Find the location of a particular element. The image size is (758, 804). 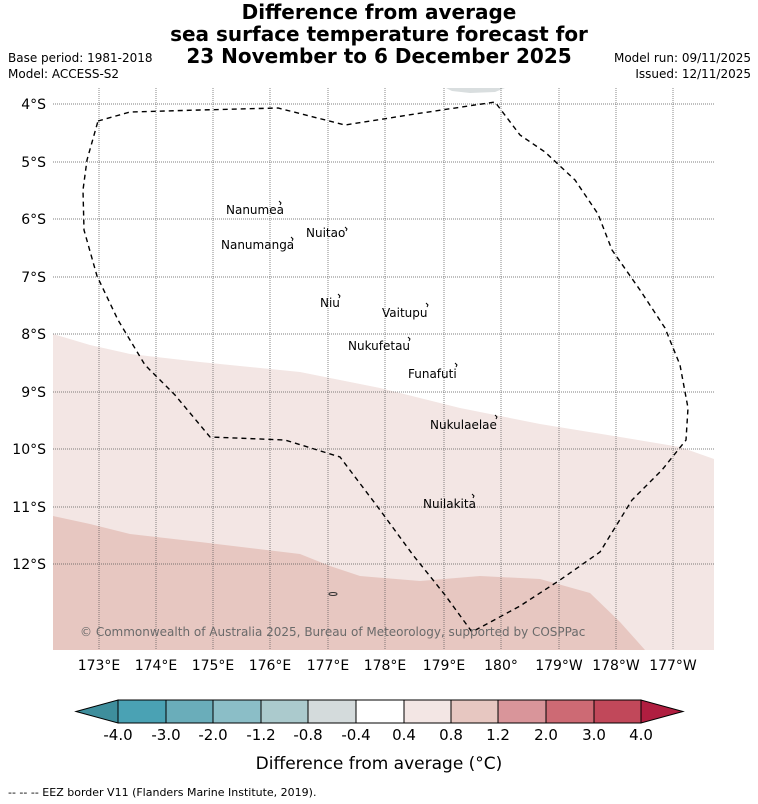

longitude-label: 177°W is located at coordinates (673, 666).